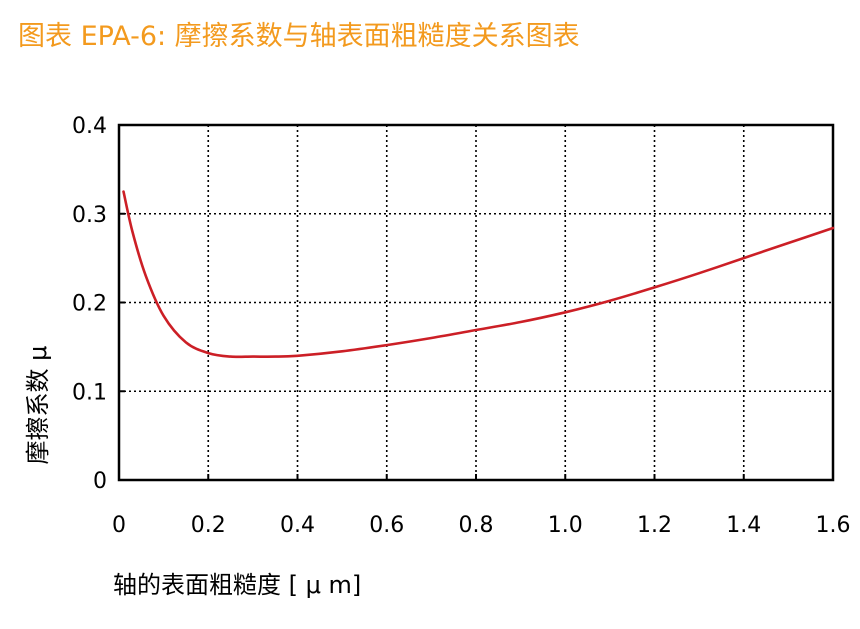 Image resolution: width=860 pixels, height=629 pixels. What do you see at coordinates (299, 36) in the screenshot?
I see `chart-title: 图表 EPA-6: 摩擦系数与轴表面粗糙度关系图表` at bounding box center [299, 36].